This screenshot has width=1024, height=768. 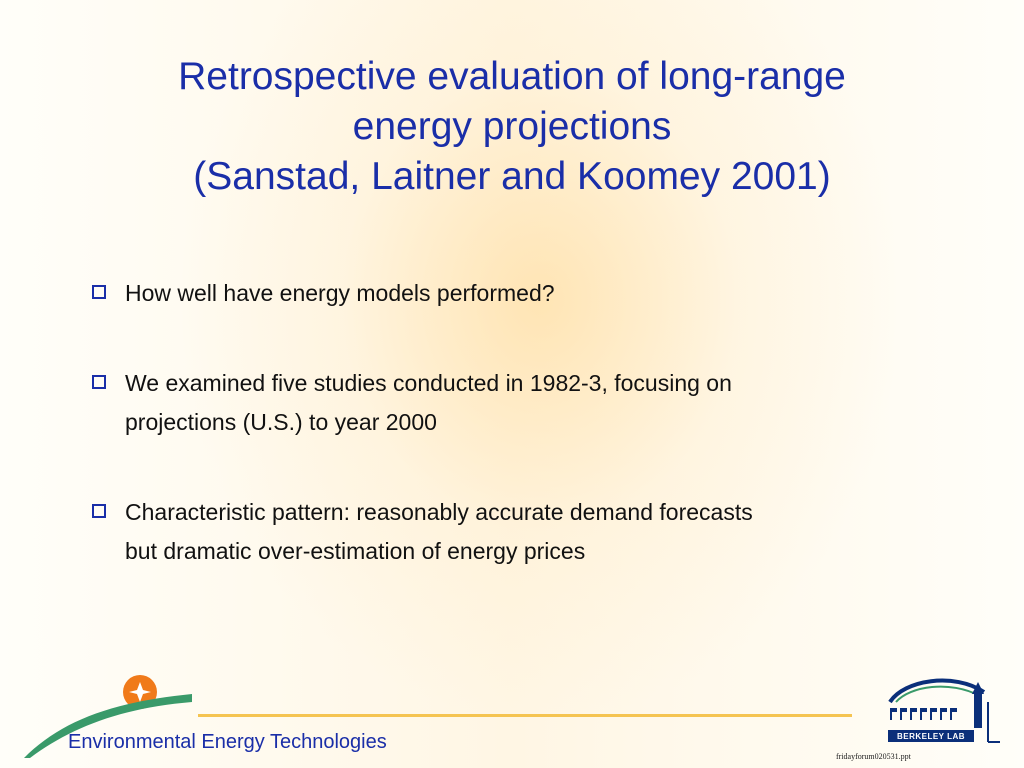 I want to click on title-line: energy projections, so click(x=512, y=126).